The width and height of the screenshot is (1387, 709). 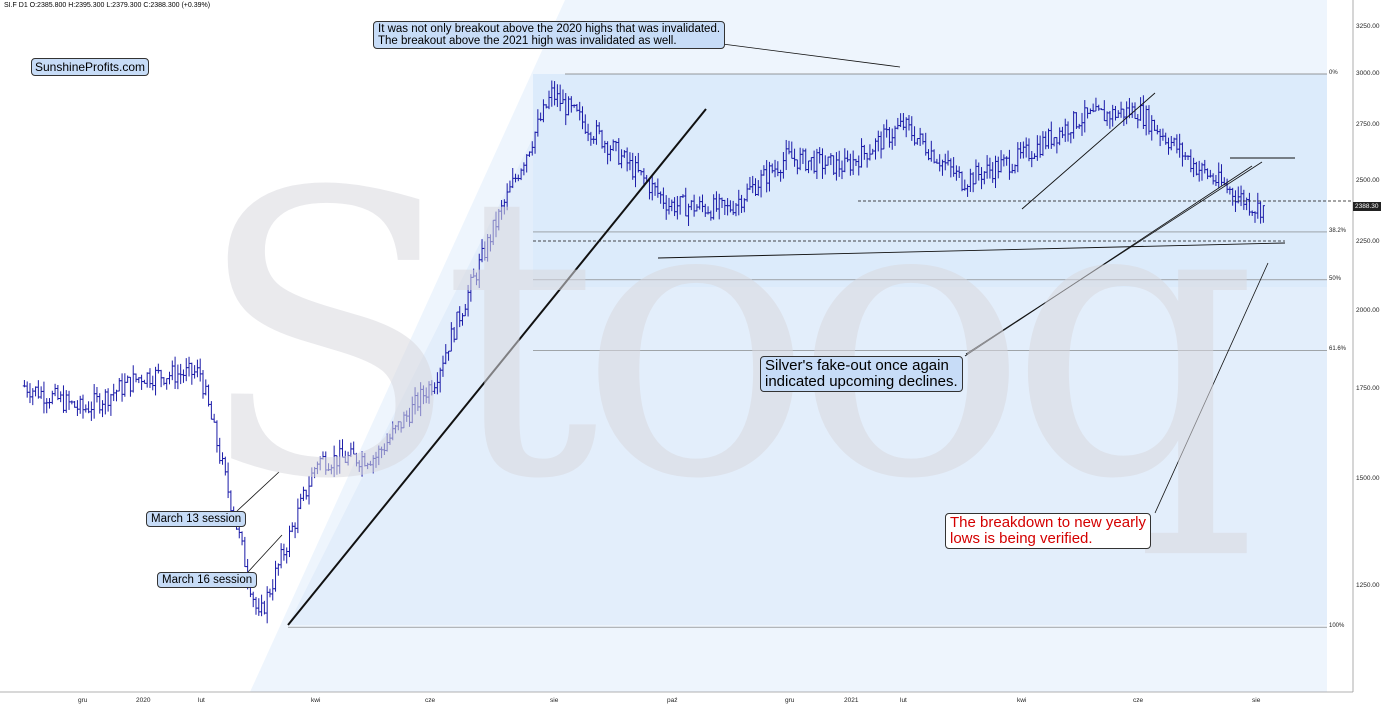 I want to click on fakeout-line-2: indicated upcoming declines., so click(x=861, y=381).